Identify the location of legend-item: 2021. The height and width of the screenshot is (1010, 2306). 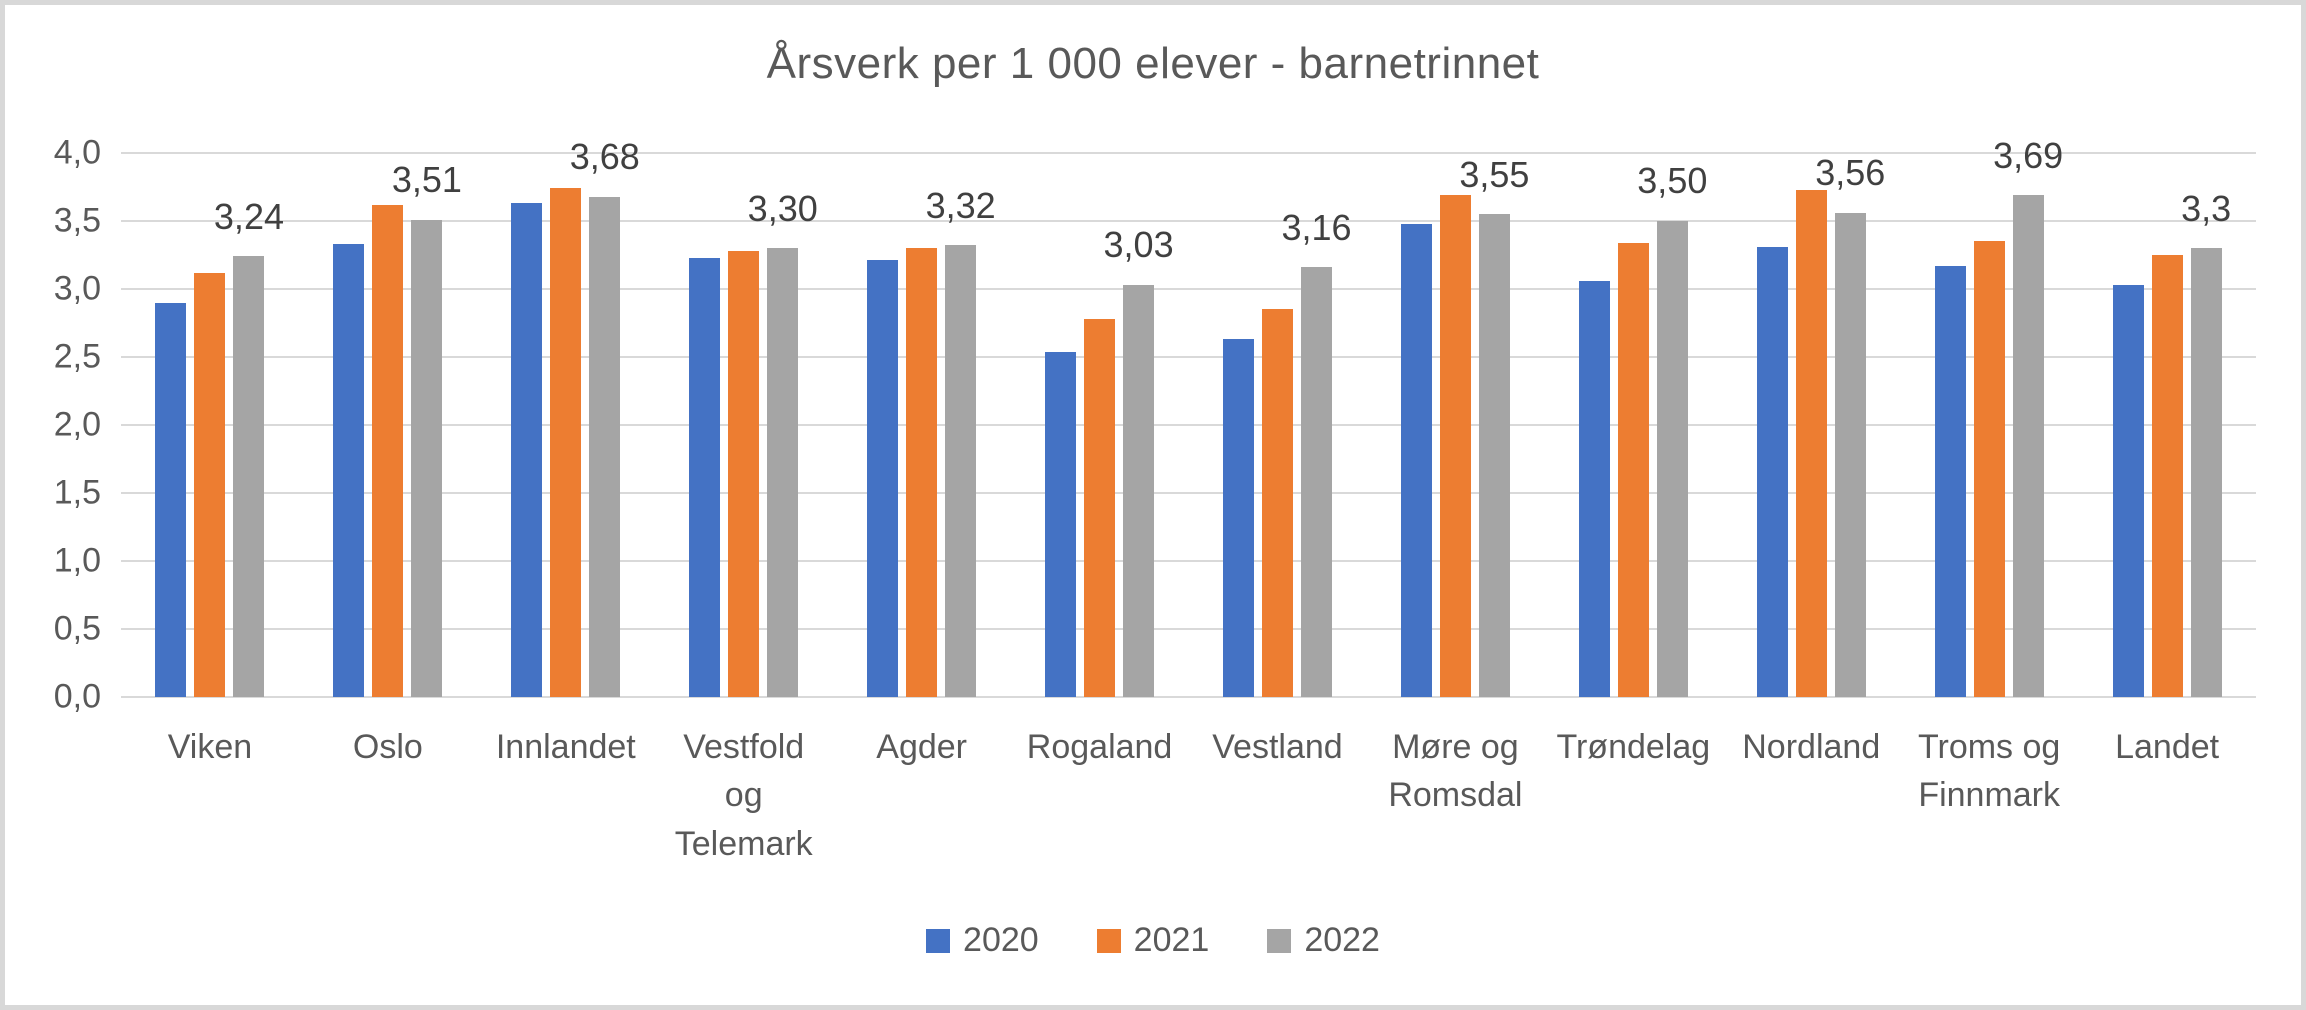
(1153, 940).